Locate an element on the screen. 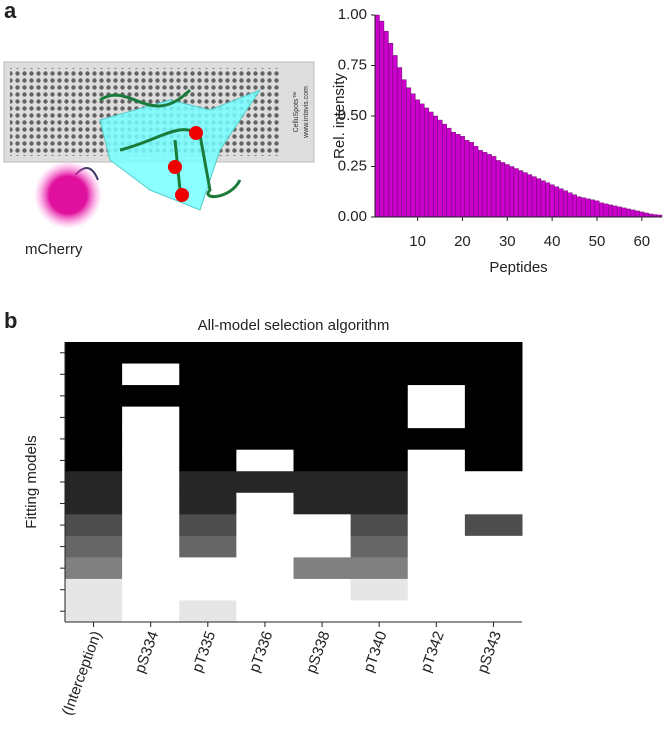 The image size is (664, 732). x-tick-label: pT342 is located at coordinates (432, 652).